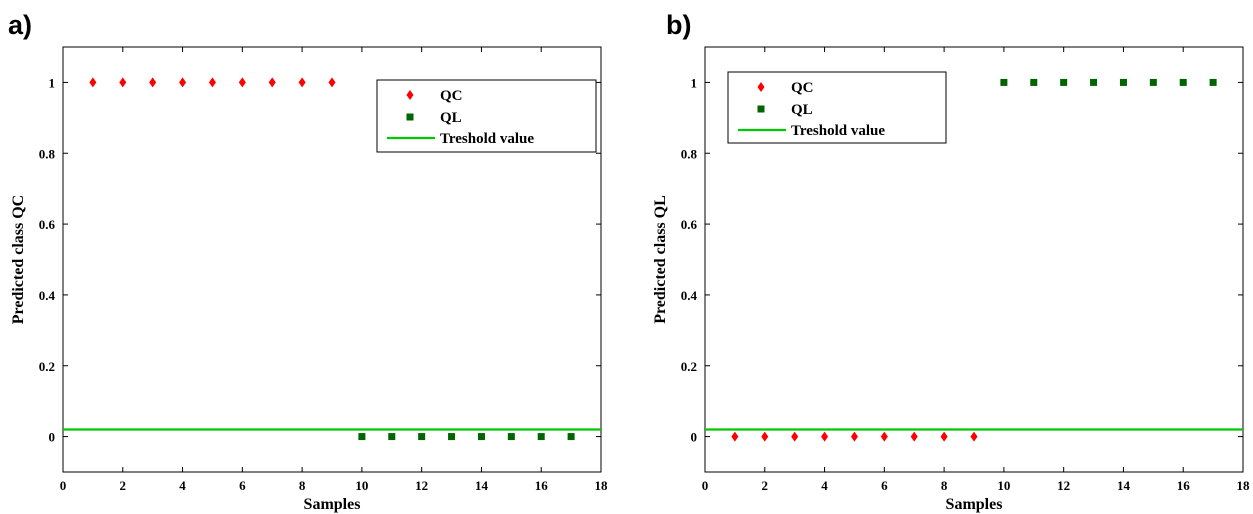 This screenshot has height=514, width=1253. Describe the element at coordinates (18, 259) in the screenshot. I see `y-axis-title: Predicted class QC` at that location.